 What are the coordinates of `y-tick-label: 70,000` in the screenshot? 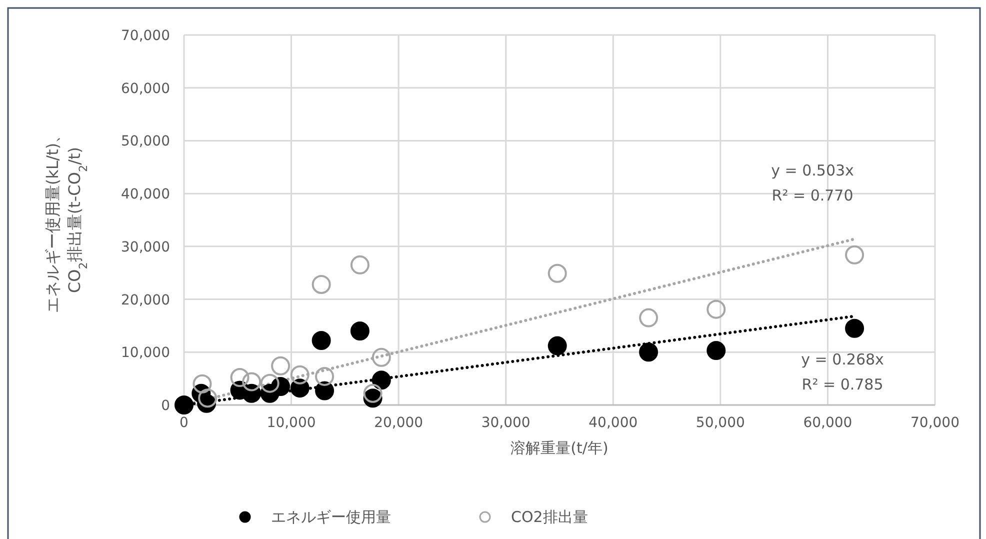 It's located at (145, 36).